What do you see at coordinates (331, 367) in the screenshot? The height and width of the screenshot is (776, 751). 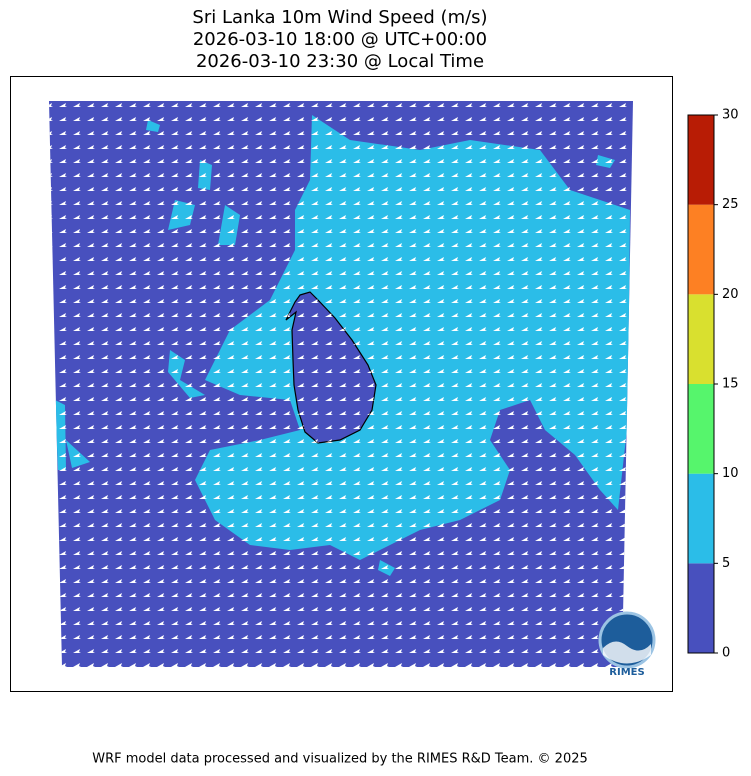 I see `wind-arrows` at bounding box center [331, 367].